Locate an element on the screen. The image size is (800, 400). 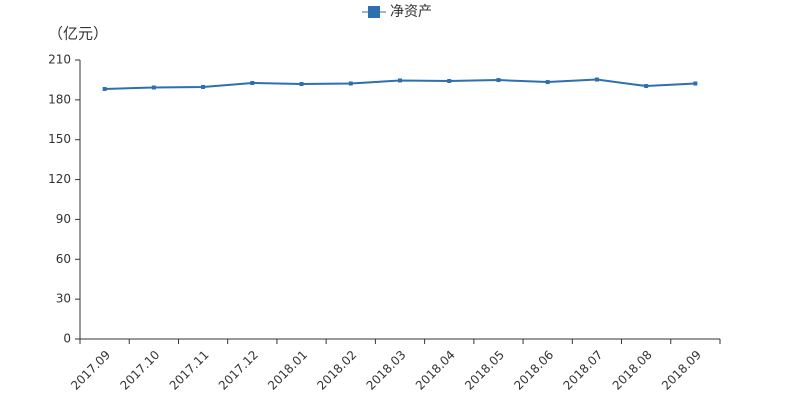
y-tick-label: 30 is located at coordinates (63, 299).